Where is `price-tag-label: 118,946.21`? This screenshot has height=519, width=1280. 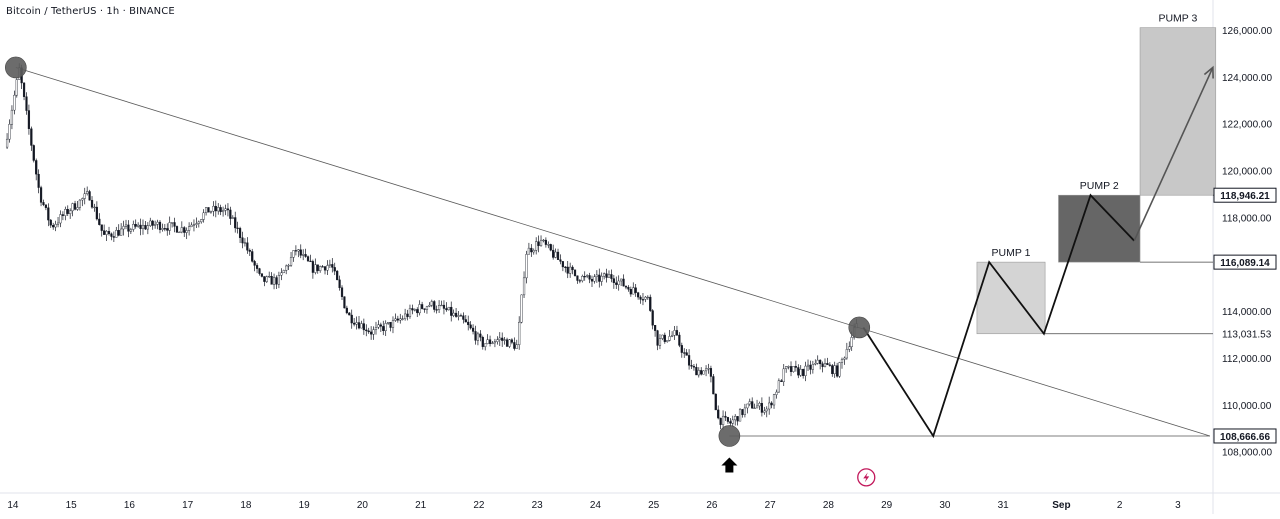
price-tag-label: 118,946.21 is located at coordinates (1245, 196).